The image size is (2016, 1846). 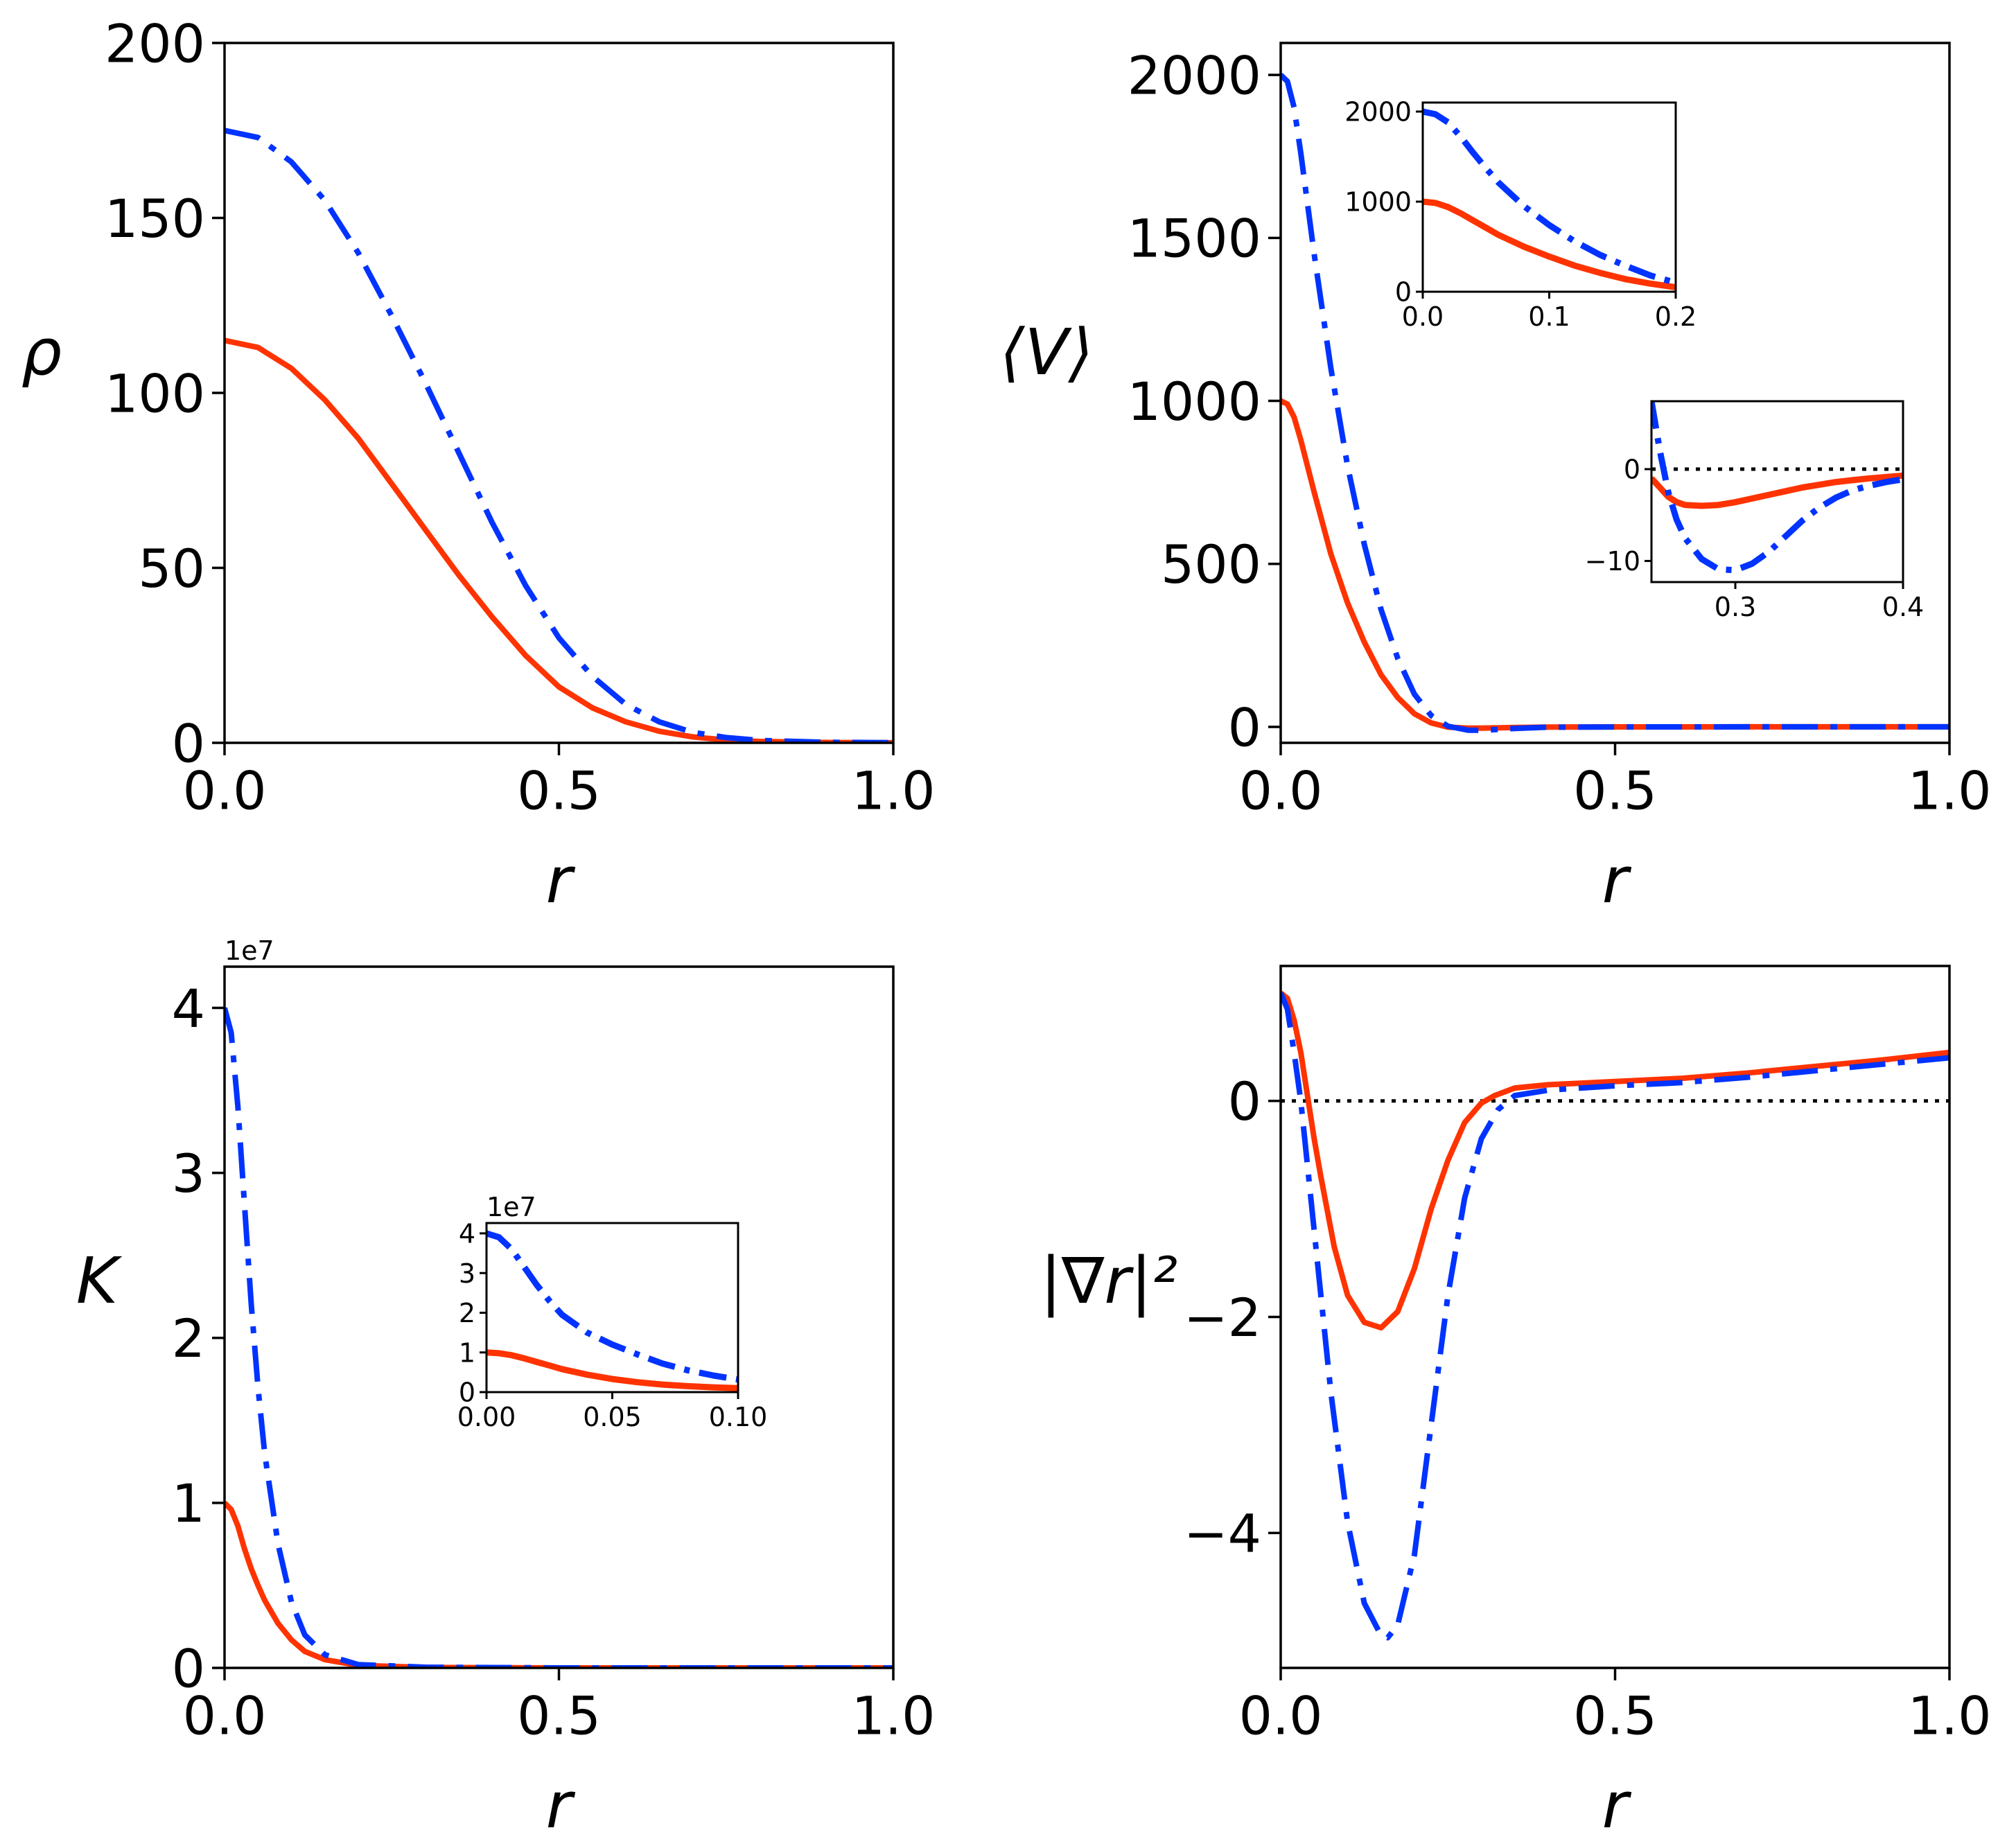 What do you see at coordinates (99, 1281) in the screenshot?
I see `y-axis-label: K` at bounding box center [99, 1281].